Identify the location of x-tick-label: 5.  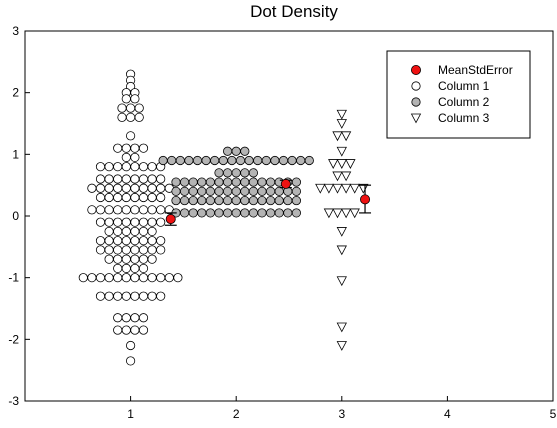
(553, 414).